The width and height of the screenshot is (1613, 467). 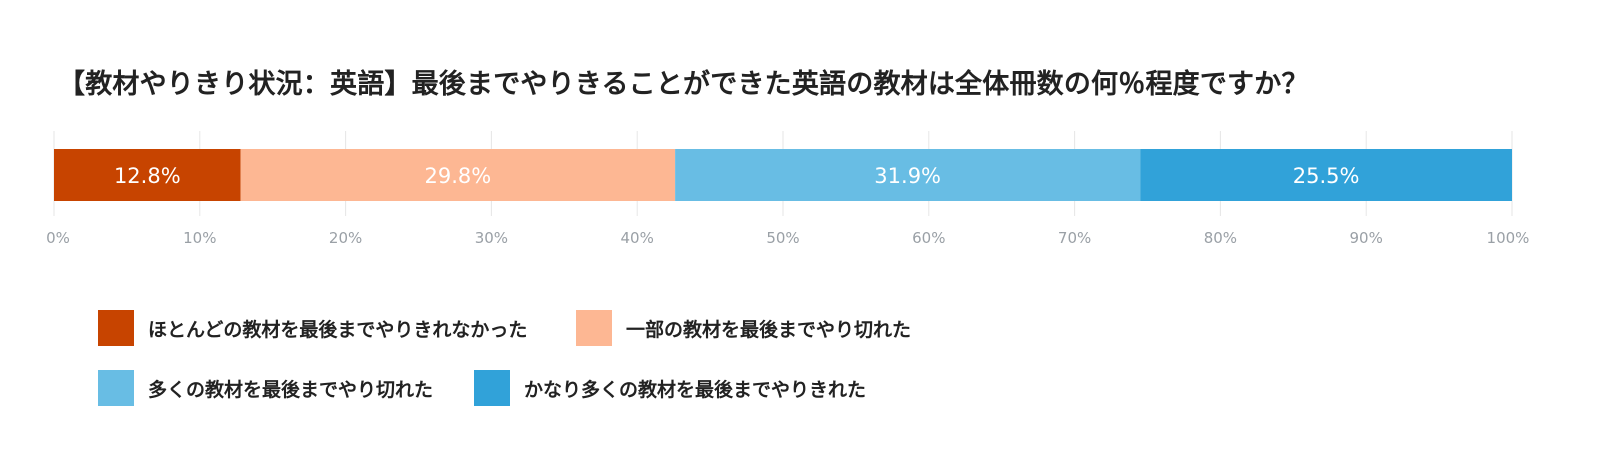 I want to click on data-label: 31.9%, so click(x=907, y=176).